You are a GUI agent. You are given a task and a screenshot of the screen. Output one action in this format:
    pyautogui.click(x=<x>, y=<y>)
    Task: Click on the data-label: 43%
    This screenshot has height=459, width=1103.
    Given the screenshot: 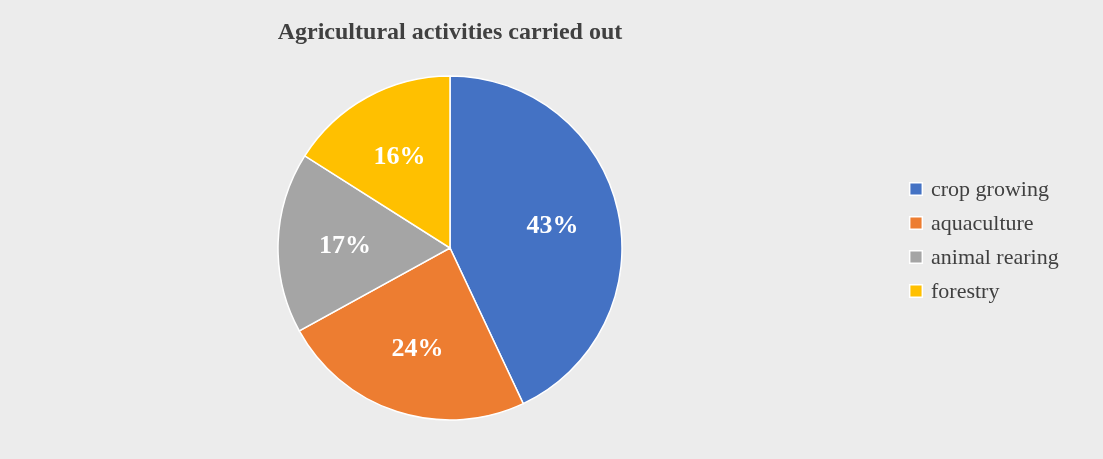 What is the action you would take?
    pyautogui.click(x=552, y=225)
    